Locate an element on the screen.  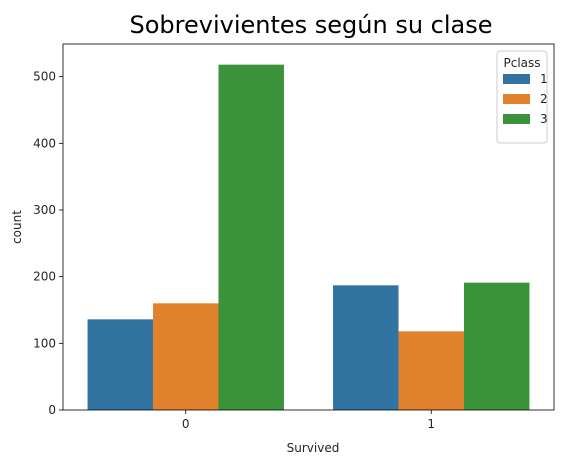
legend-items: 1 2 3 is located at coordinates (525, 99).